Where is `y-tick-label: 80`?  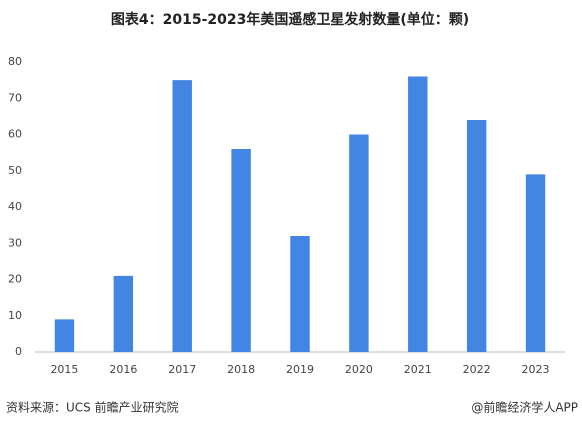 y-tick-label: 80 is located at coordinates (15, 61).